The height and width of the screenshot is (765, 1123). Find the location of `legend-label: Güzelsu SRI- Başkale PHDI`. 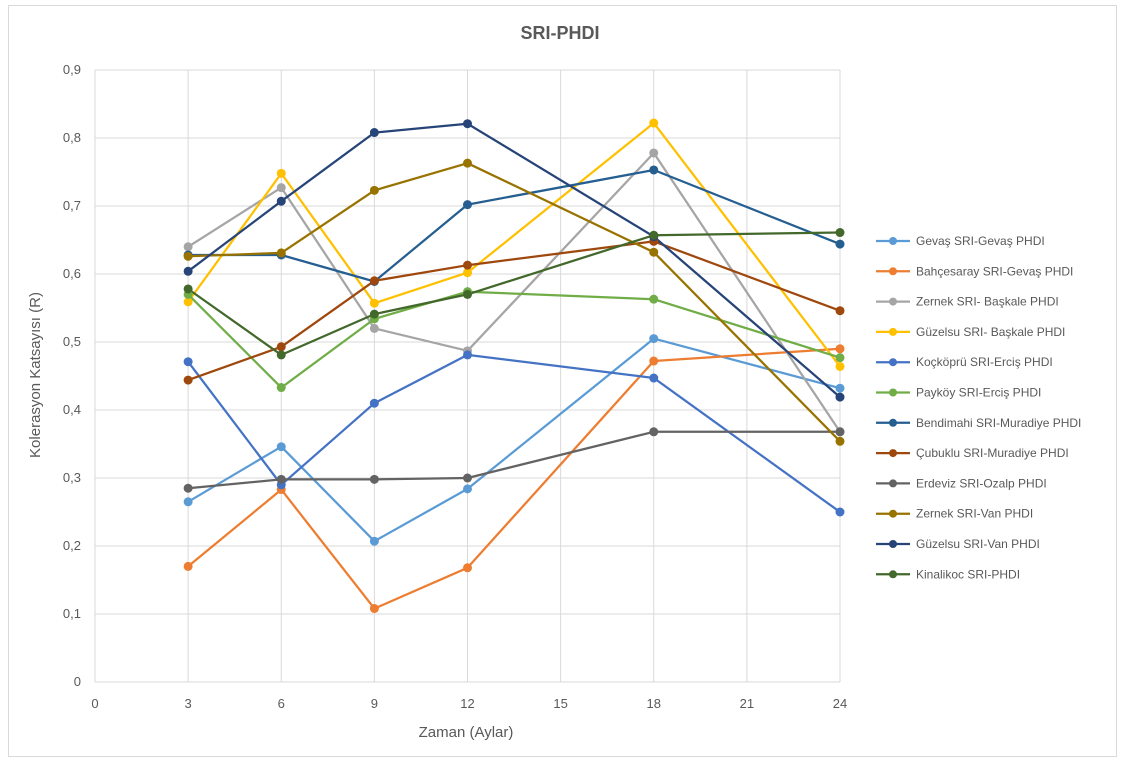

legend-label: Güzelsu SRI- Başkale PHDI is located at coordinates (990, 332).